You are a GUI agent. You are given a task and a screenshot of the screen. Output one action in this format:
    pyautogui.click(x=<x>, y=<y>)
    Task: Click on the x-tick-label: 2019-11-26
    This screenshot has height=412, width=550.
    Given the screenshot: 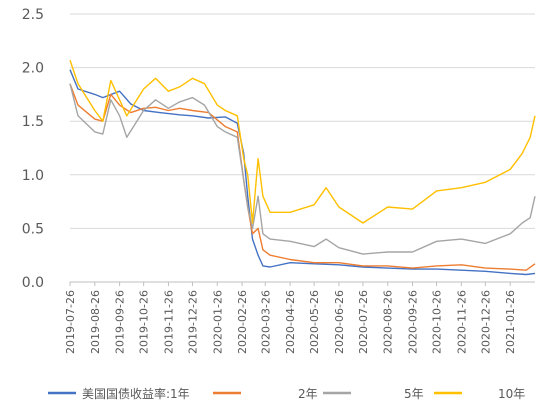 What is the action you would take?
    pyautogui.click(x=168, y=322)
    